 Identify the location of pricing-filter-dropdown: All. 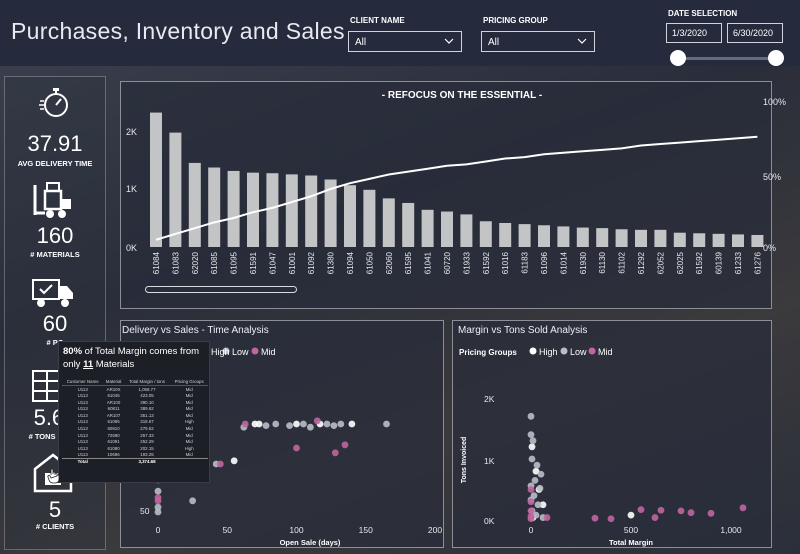
(538, 41).